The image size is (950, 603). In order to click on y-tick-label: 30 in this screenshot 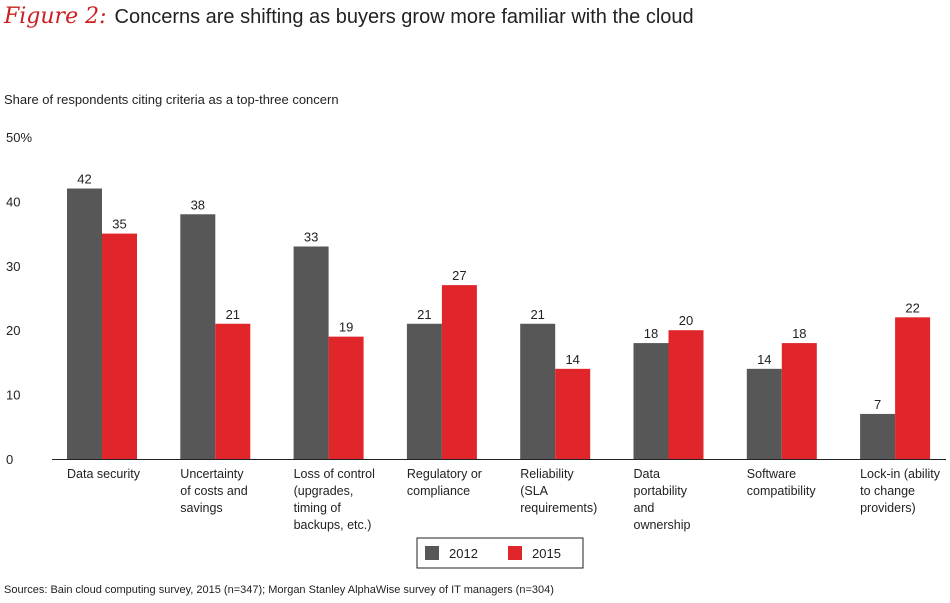, I will do `click(13, 266)`.